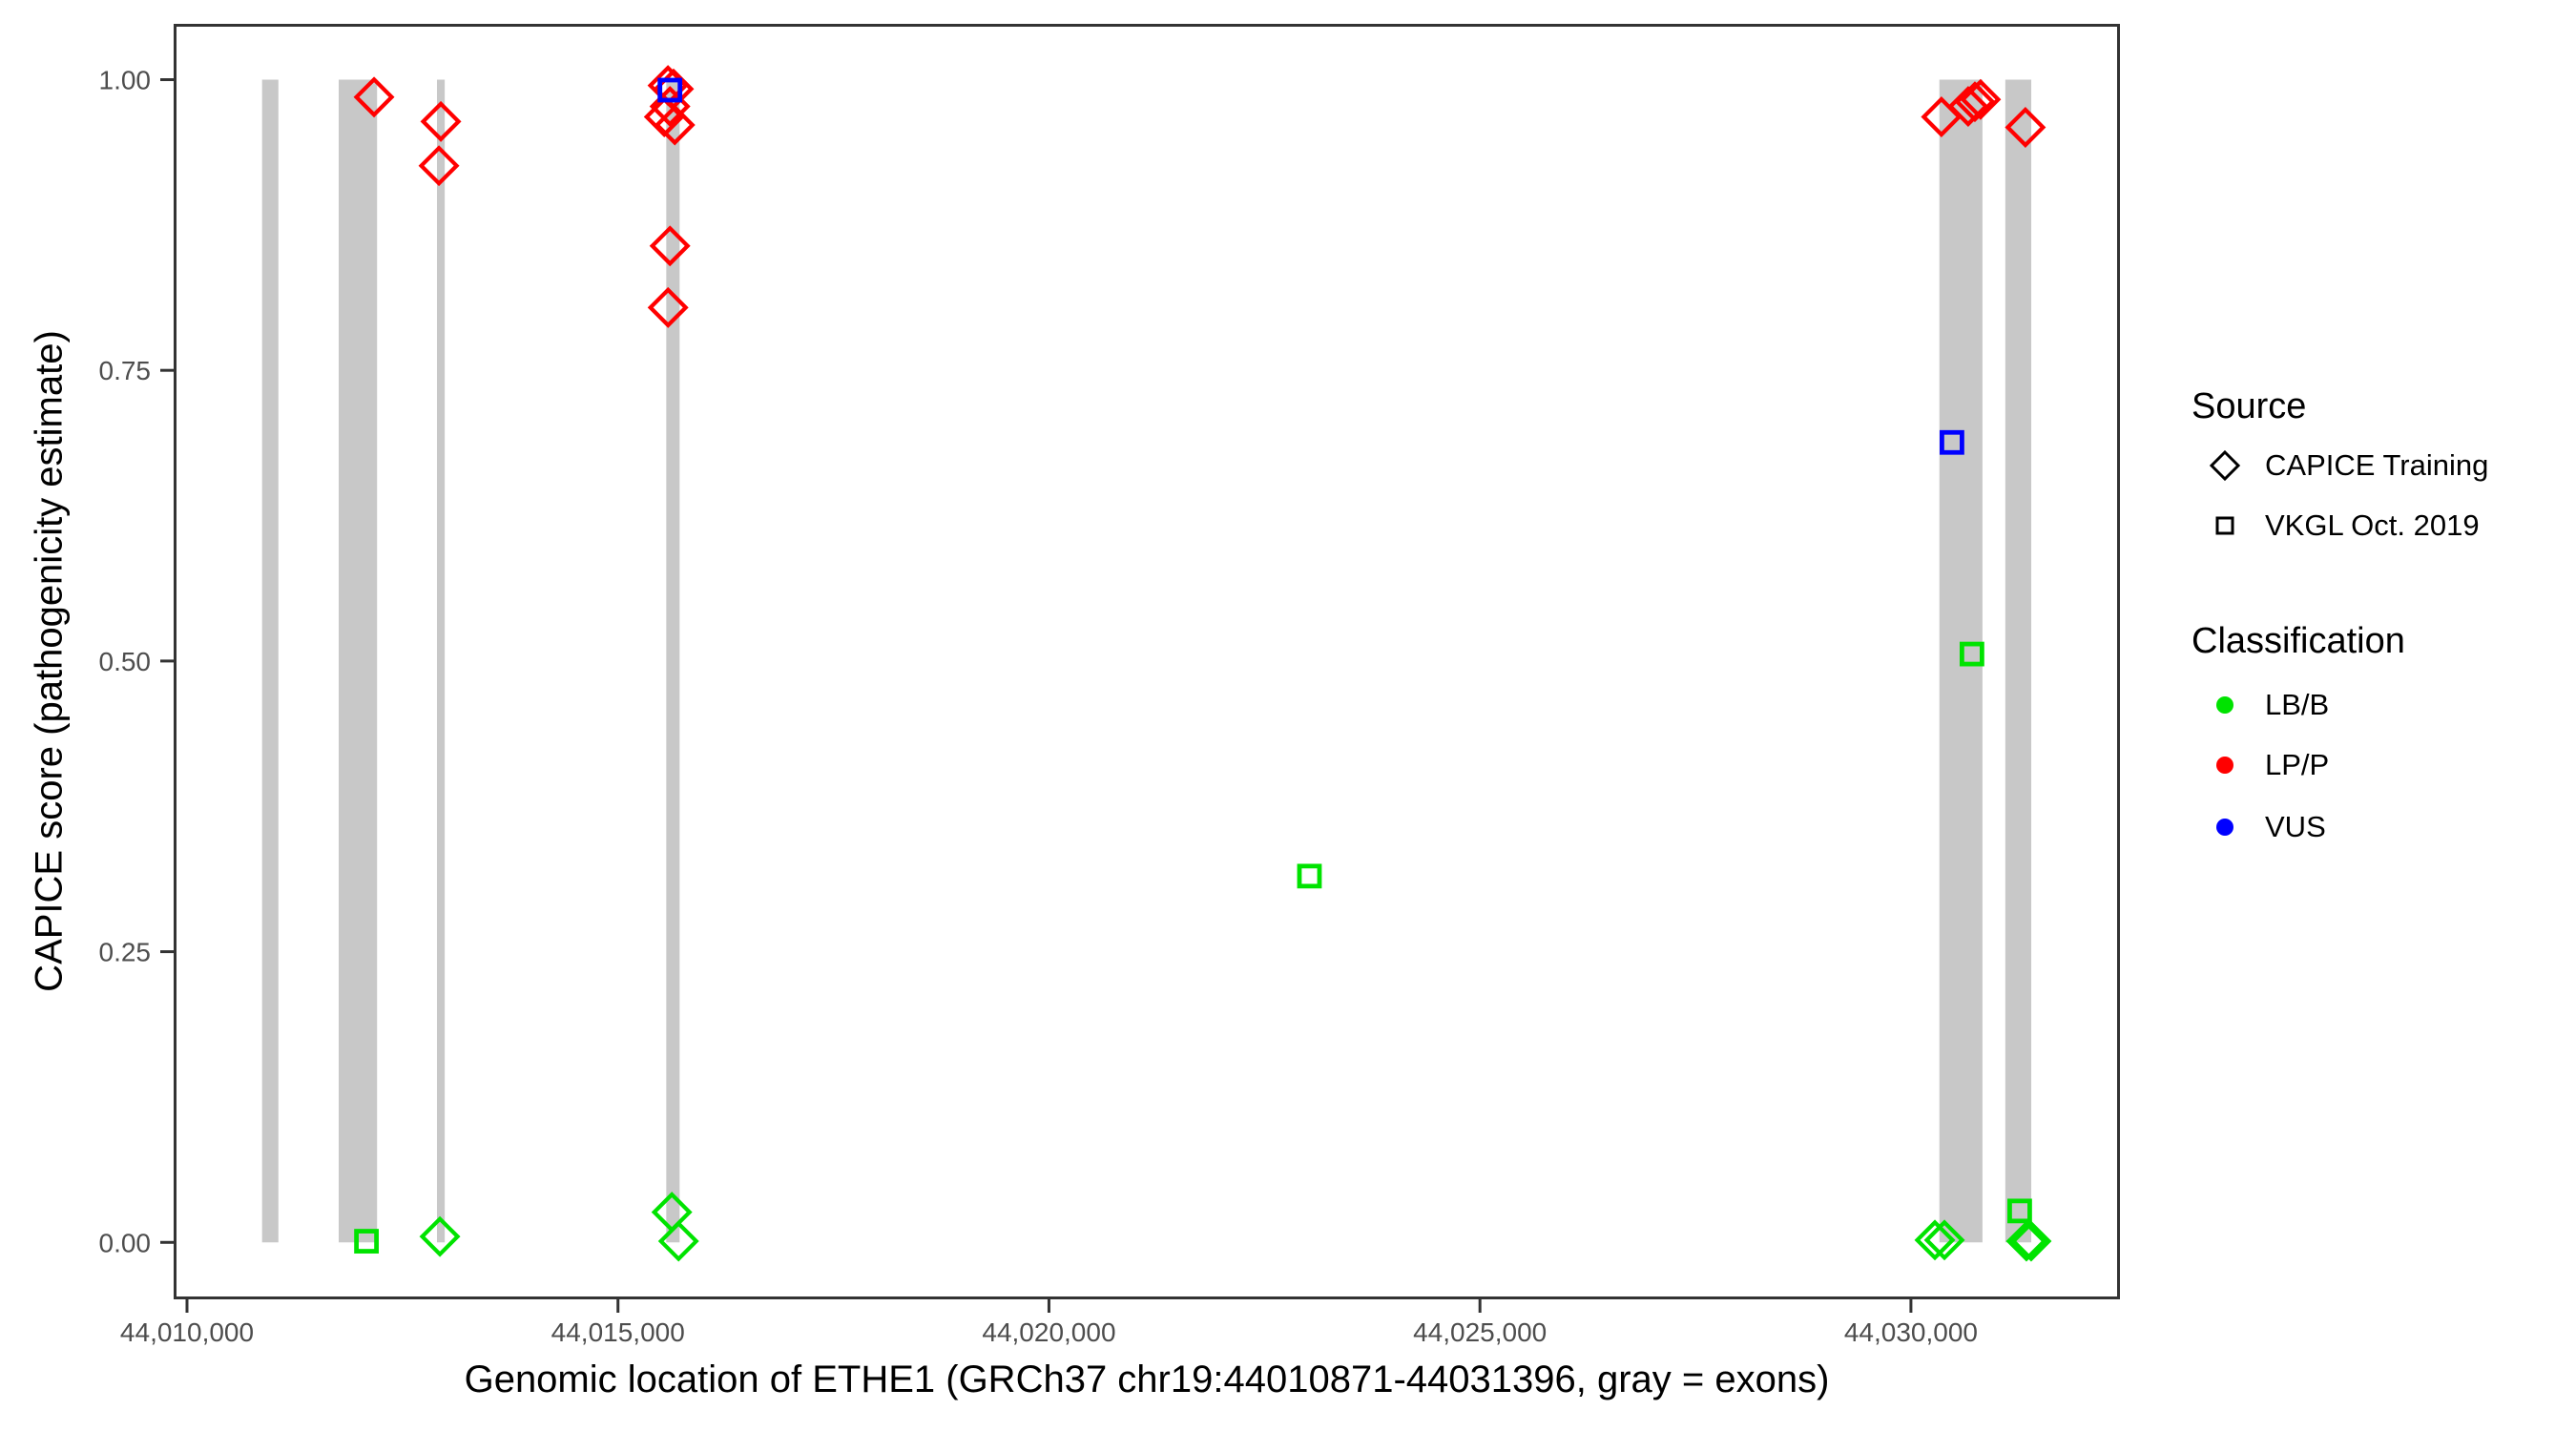  Describe the element at coordinates (1480, 1332) in the screenshot. I see `x-tick-label: 44,025,000` at that location.